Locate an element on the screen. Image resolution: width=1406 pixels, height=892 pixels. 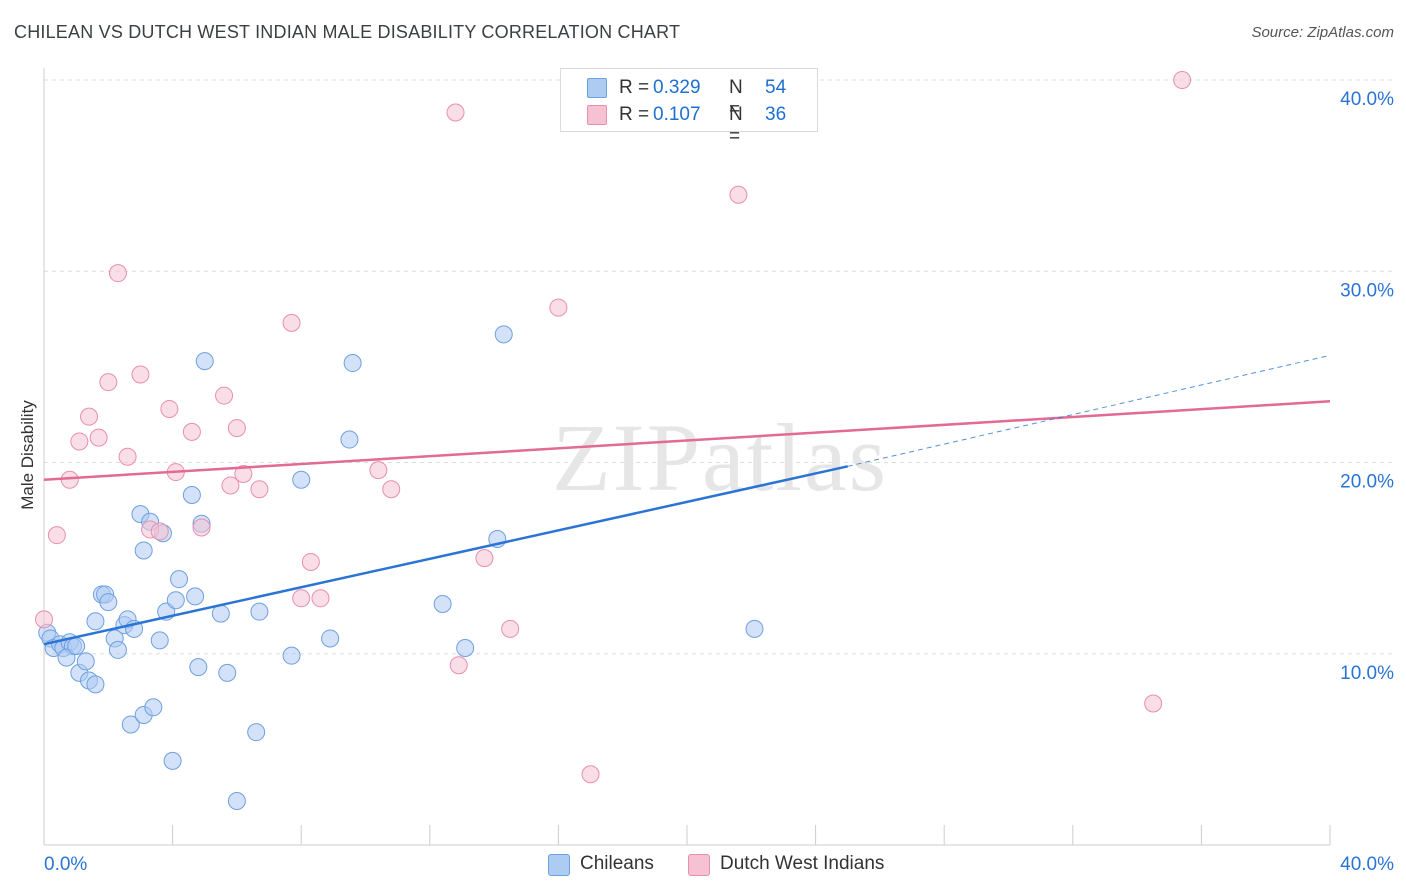
watermark: ZIPatlas is located at coordinates (720, 457).